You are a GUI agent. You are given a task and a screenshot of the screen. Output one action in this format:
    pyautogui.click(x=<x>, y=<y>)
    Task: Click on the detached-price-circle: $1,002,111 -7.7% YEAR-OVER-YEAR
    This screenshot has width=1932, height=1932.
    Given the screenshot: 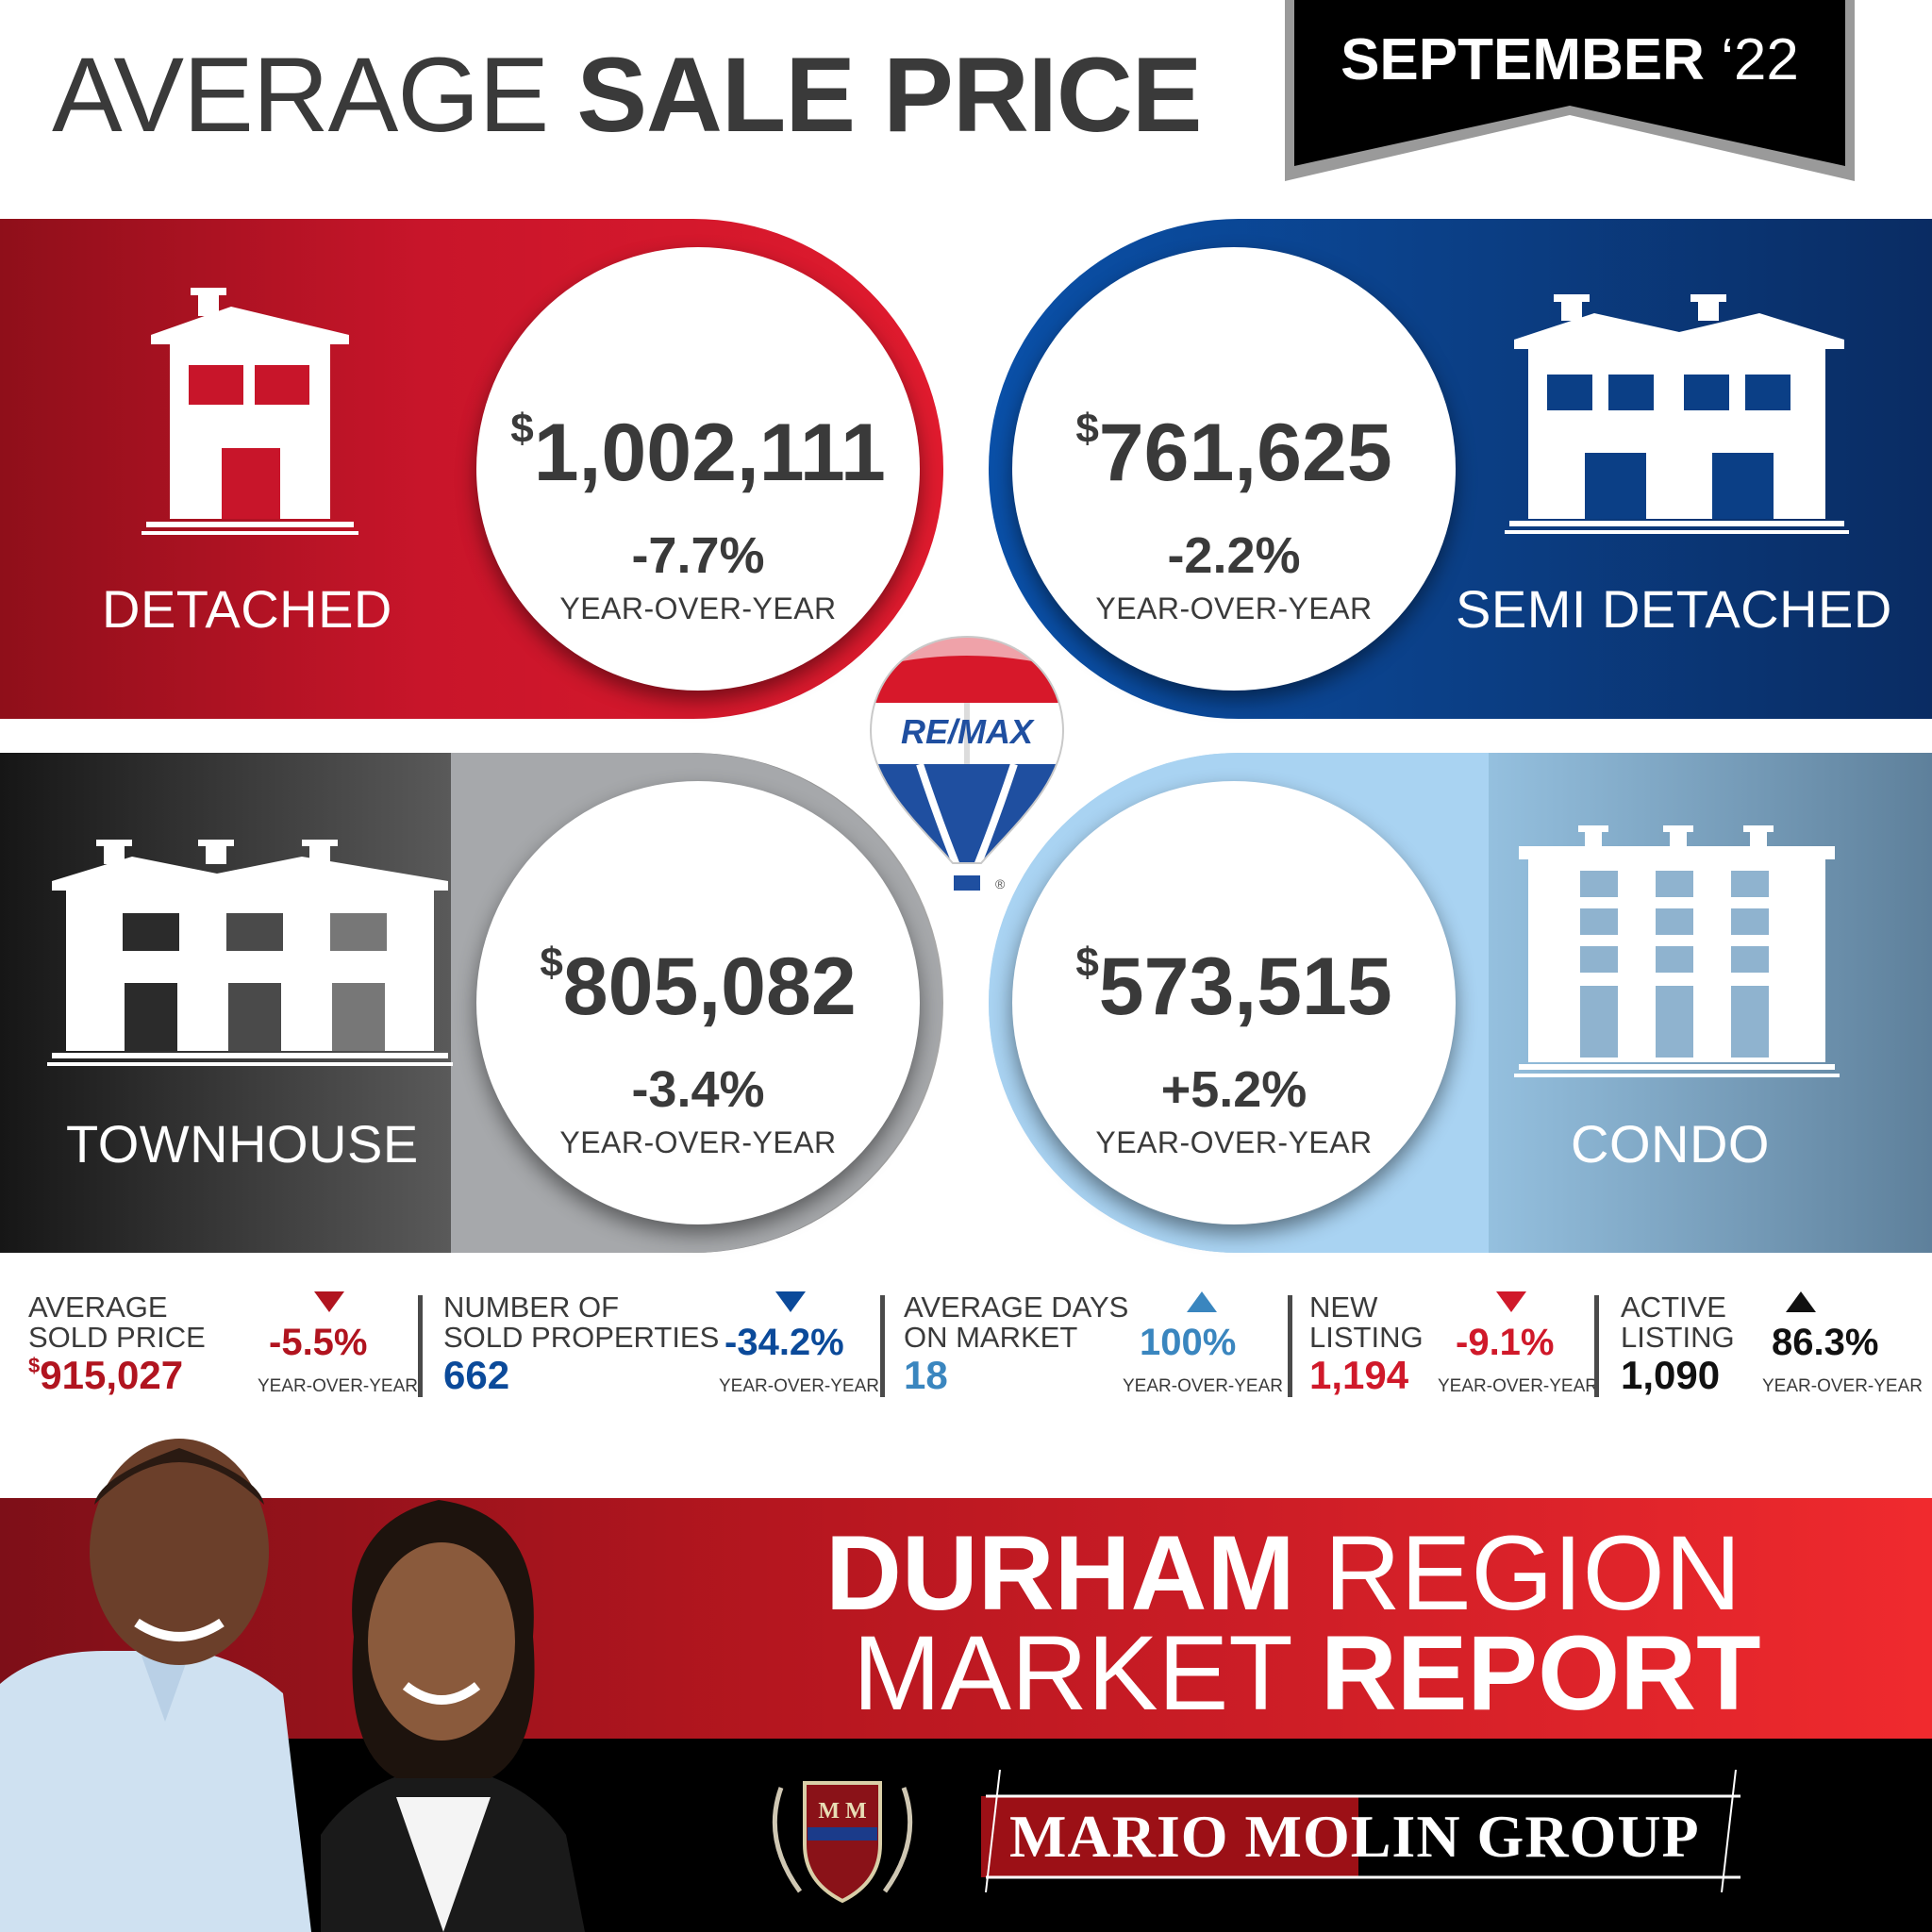 What is the action you would take?
    pyautogui.click(x=698, y=469)
    